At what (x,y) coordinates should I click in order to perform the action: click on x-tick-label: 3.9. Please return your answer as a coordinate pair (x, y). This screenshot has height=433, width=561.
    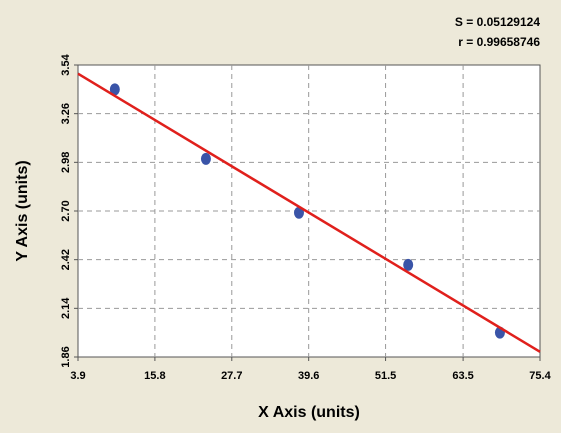
    Looking at the image, I should click on (77, 376).